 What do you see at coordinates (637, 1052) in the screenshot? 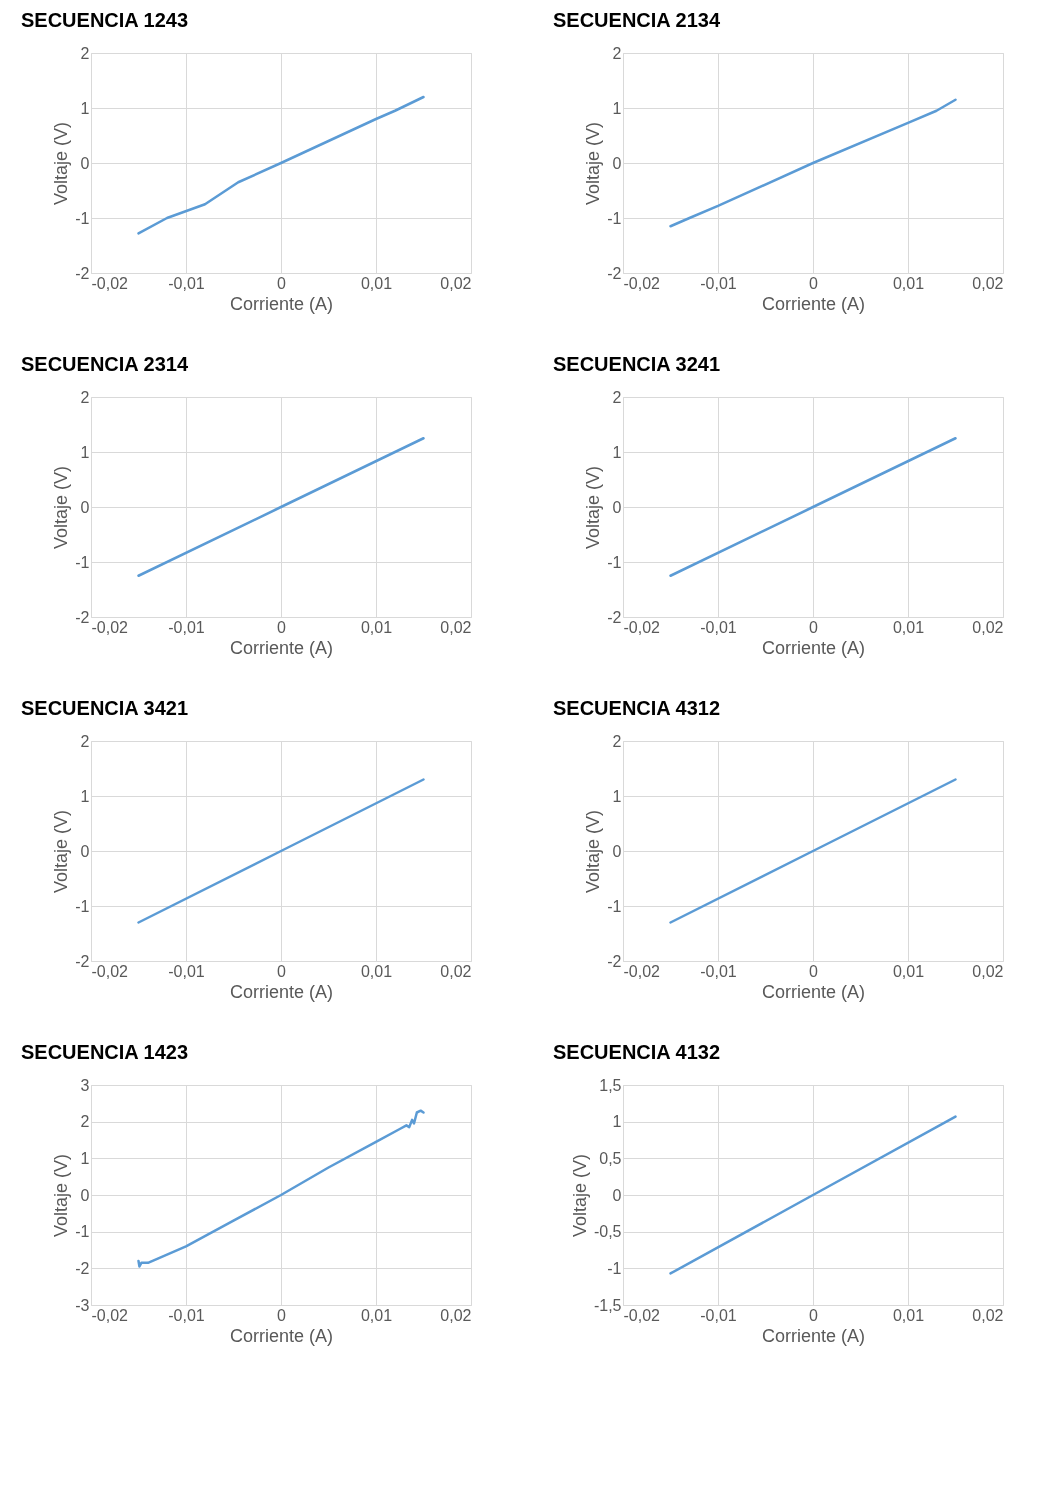
I see `chart-title: SECUENCIA 4132` at bounding box center [637, 1052].